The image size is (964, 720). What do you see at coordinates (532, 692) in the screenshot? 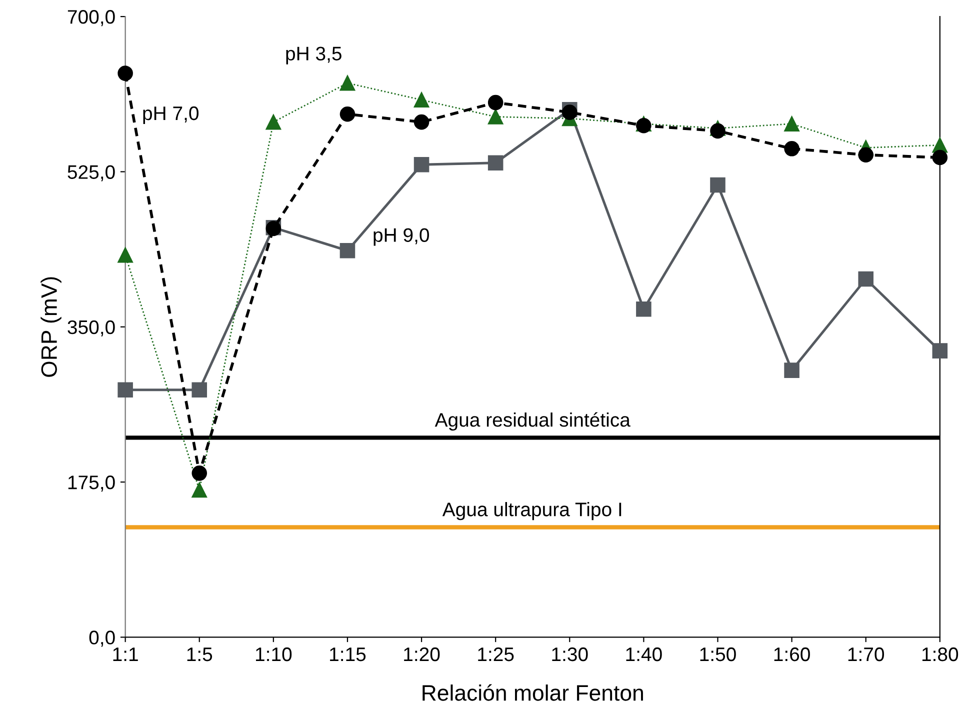
I see `x-axis-title: Relación molar Fenton` at bounding box center [532, 692].